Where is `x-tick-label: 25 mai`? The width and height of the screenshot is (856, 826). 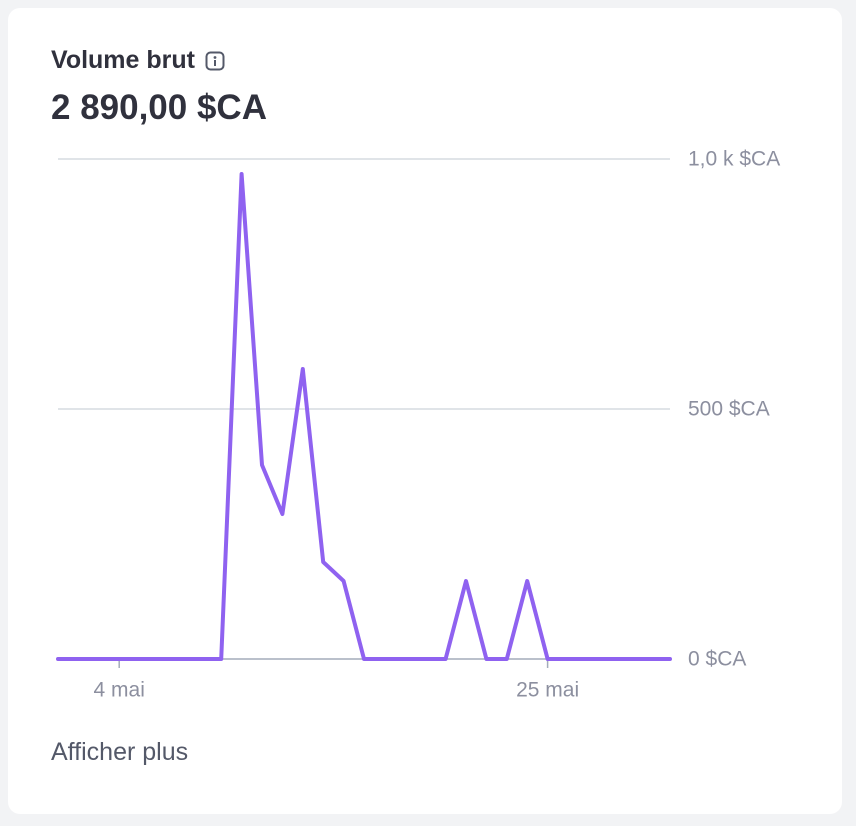
x-tick-label: 25 mai is located at coordinates (547, 690).